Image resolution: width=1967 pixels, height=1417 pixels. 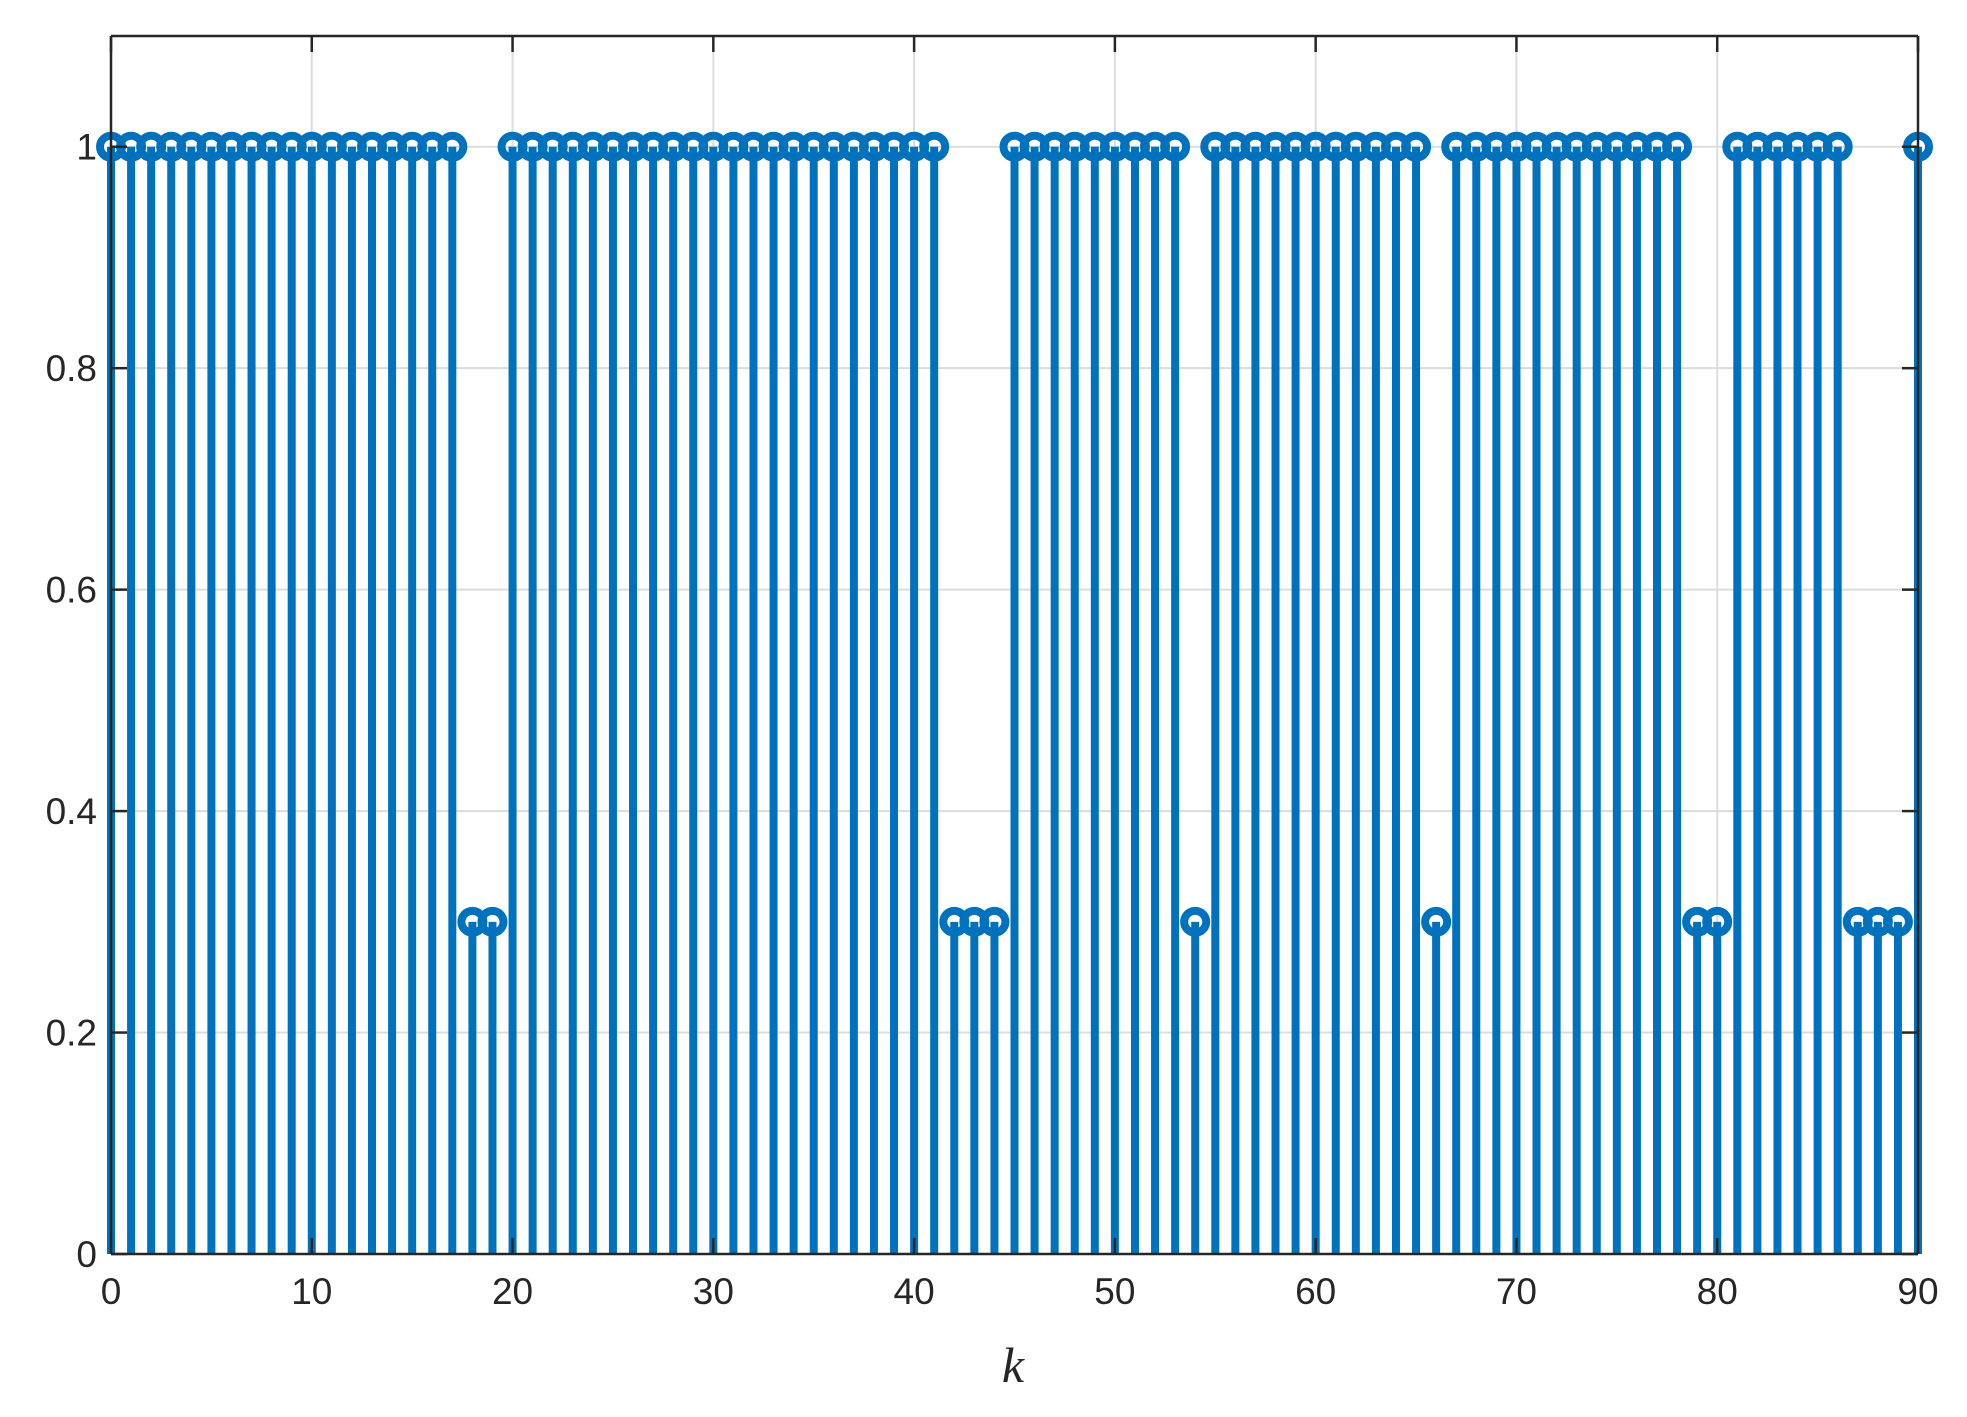 What do you see at coordinates (71, 1033) in the screenshot?
I see `y-tick-label: 0.2` at bounding box center [71, 1033].